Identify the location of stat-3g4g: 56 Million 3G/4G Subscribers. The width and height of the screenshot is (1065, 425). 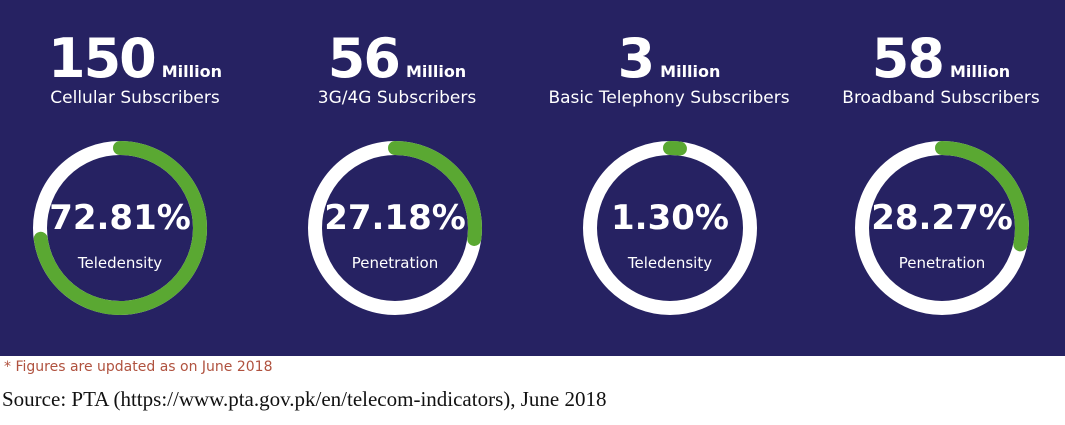
(397, 68).